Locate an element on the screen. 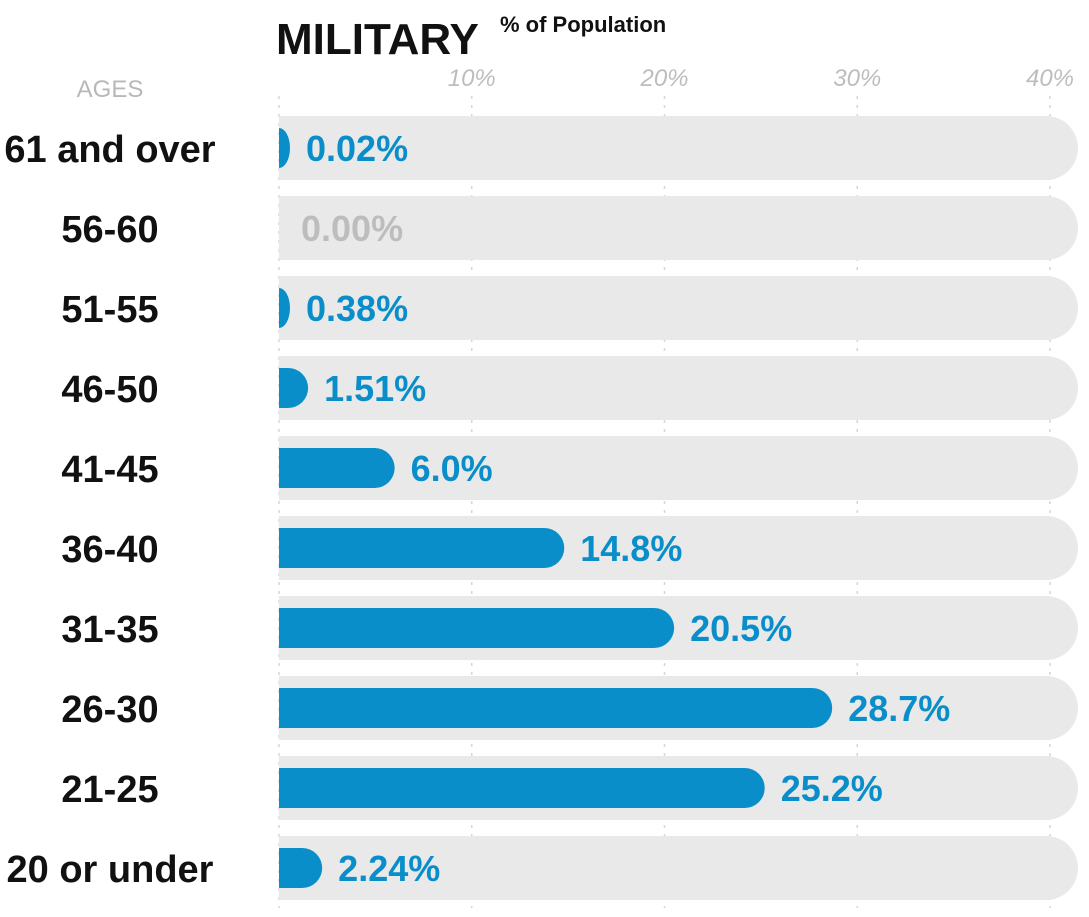 This screenshot has height=917, width=1089. bar-track-edge is located at coordinates (311, 228).